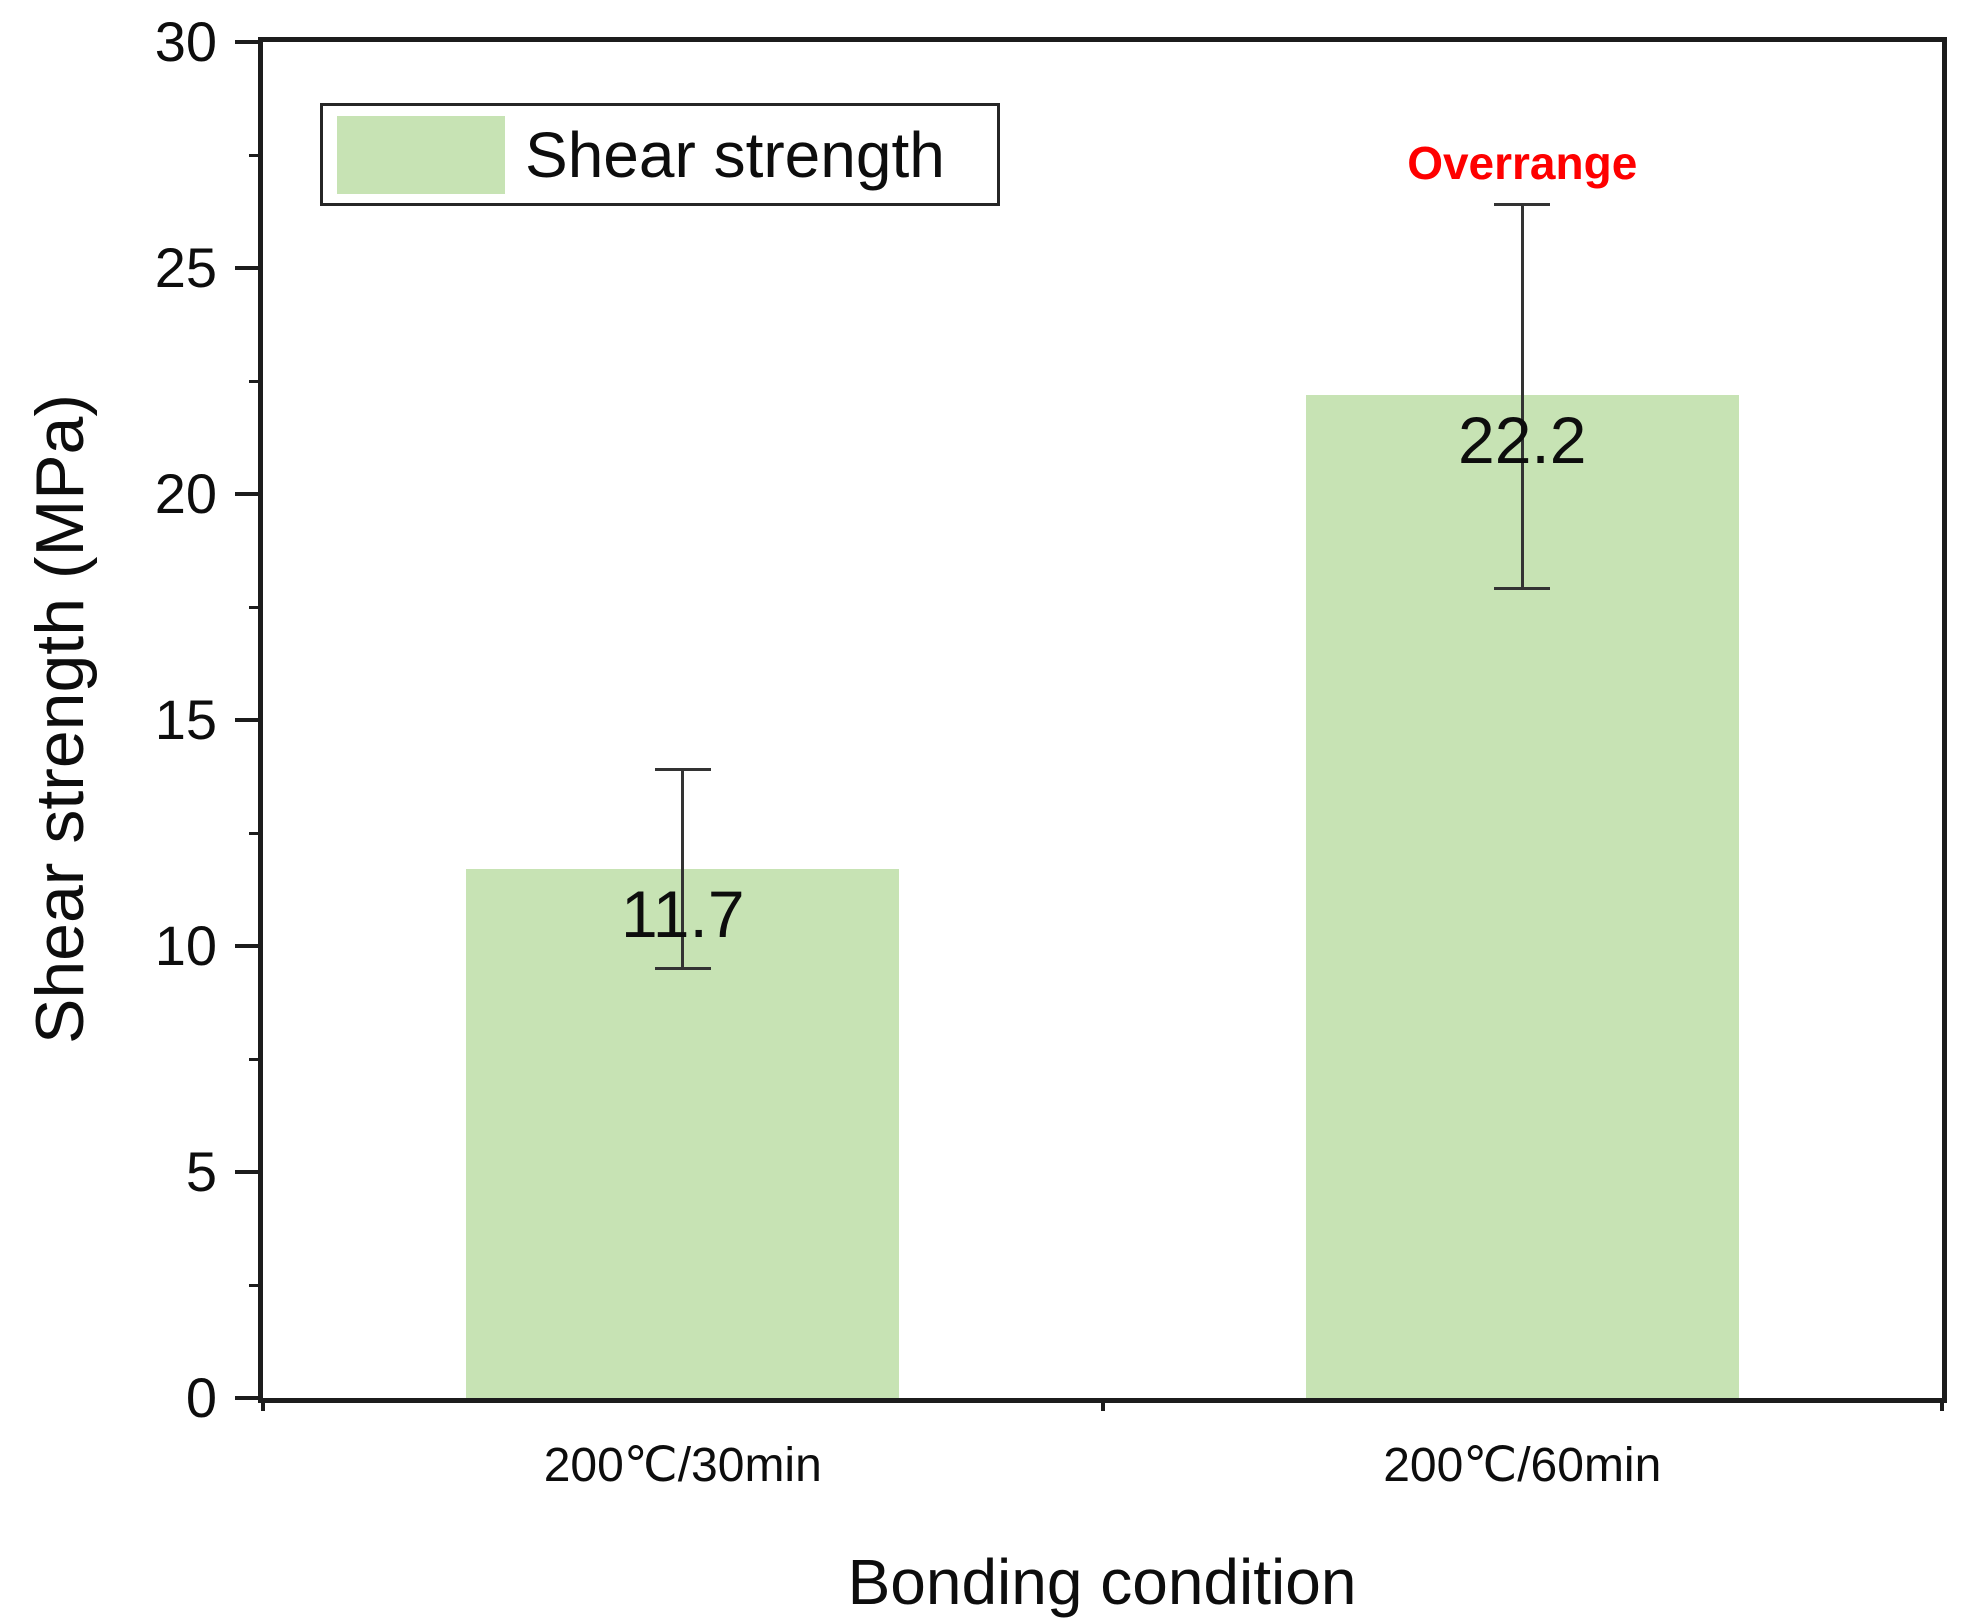 The height and width of the screenshot is (1624, 1962). I want to click on legend: Shear strength, so click(660, 154).